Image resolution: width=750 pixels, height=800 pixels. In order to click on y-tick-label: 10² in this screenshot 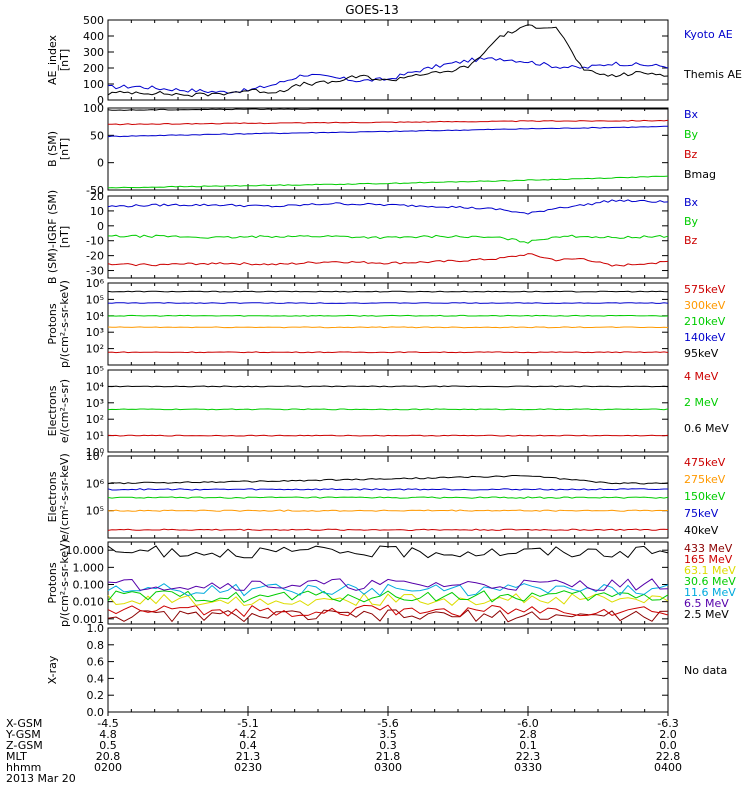, I will do `click(95, 419)`.